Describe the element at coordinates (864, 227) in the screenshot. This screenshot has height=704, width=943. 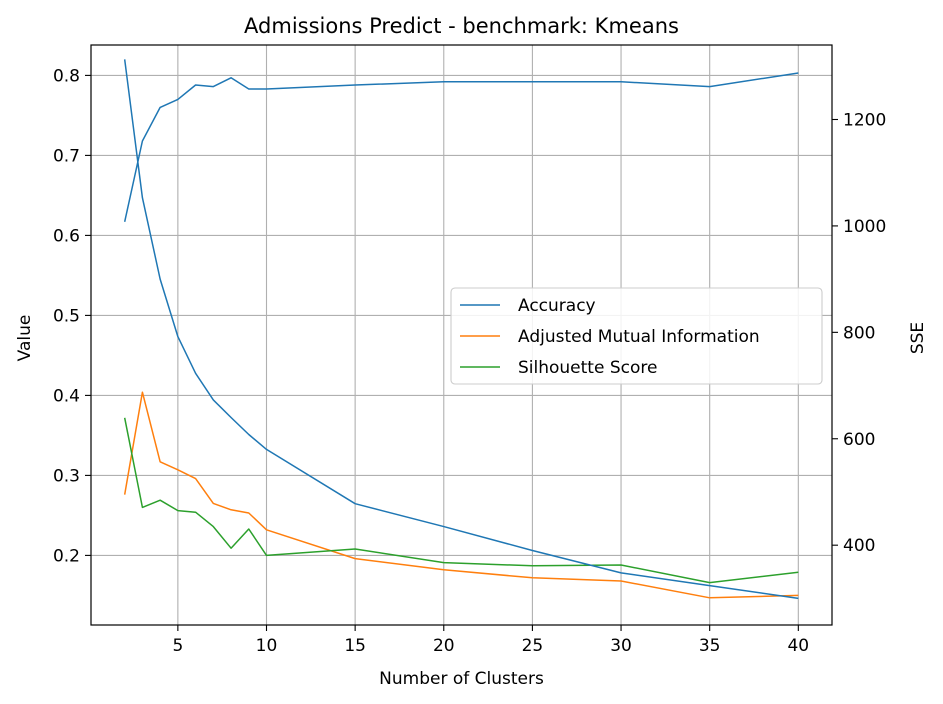
I see `y2-tick-label: 1000` at that location.